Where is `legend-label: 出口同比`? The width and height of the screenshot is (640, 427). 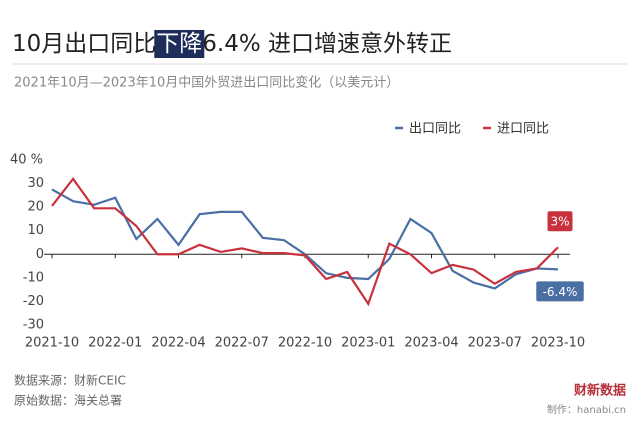
legend-label: 出口同比 is located at coordinates (435, 129).